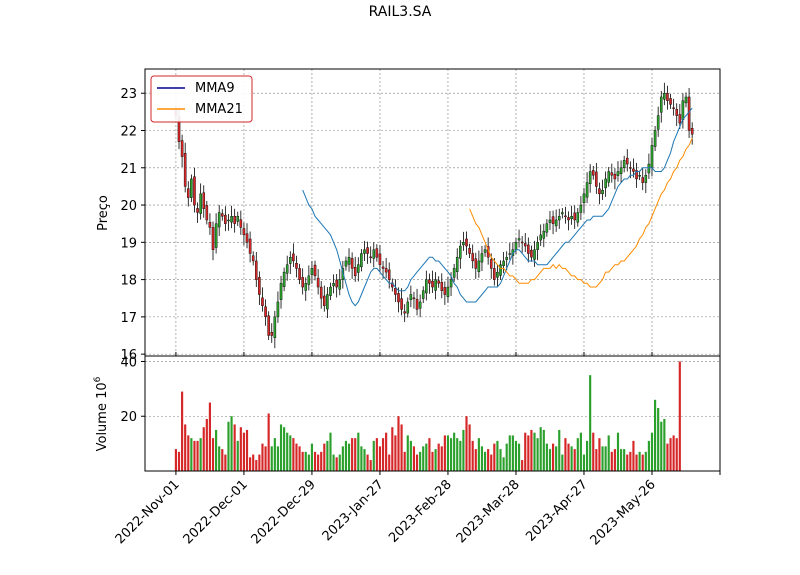  Describe the element at coordinates (432, 413) in the screenshot. I see `volume-axes-frame` at that location.